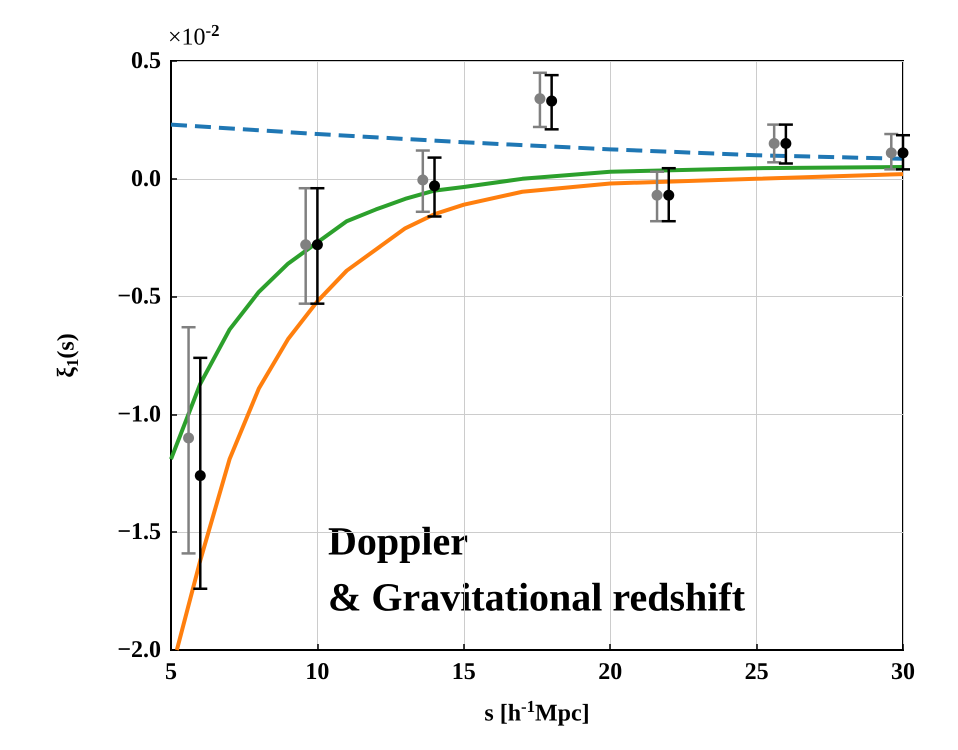  I want to click on y-tick-label: −1.0, so click(139, 414).